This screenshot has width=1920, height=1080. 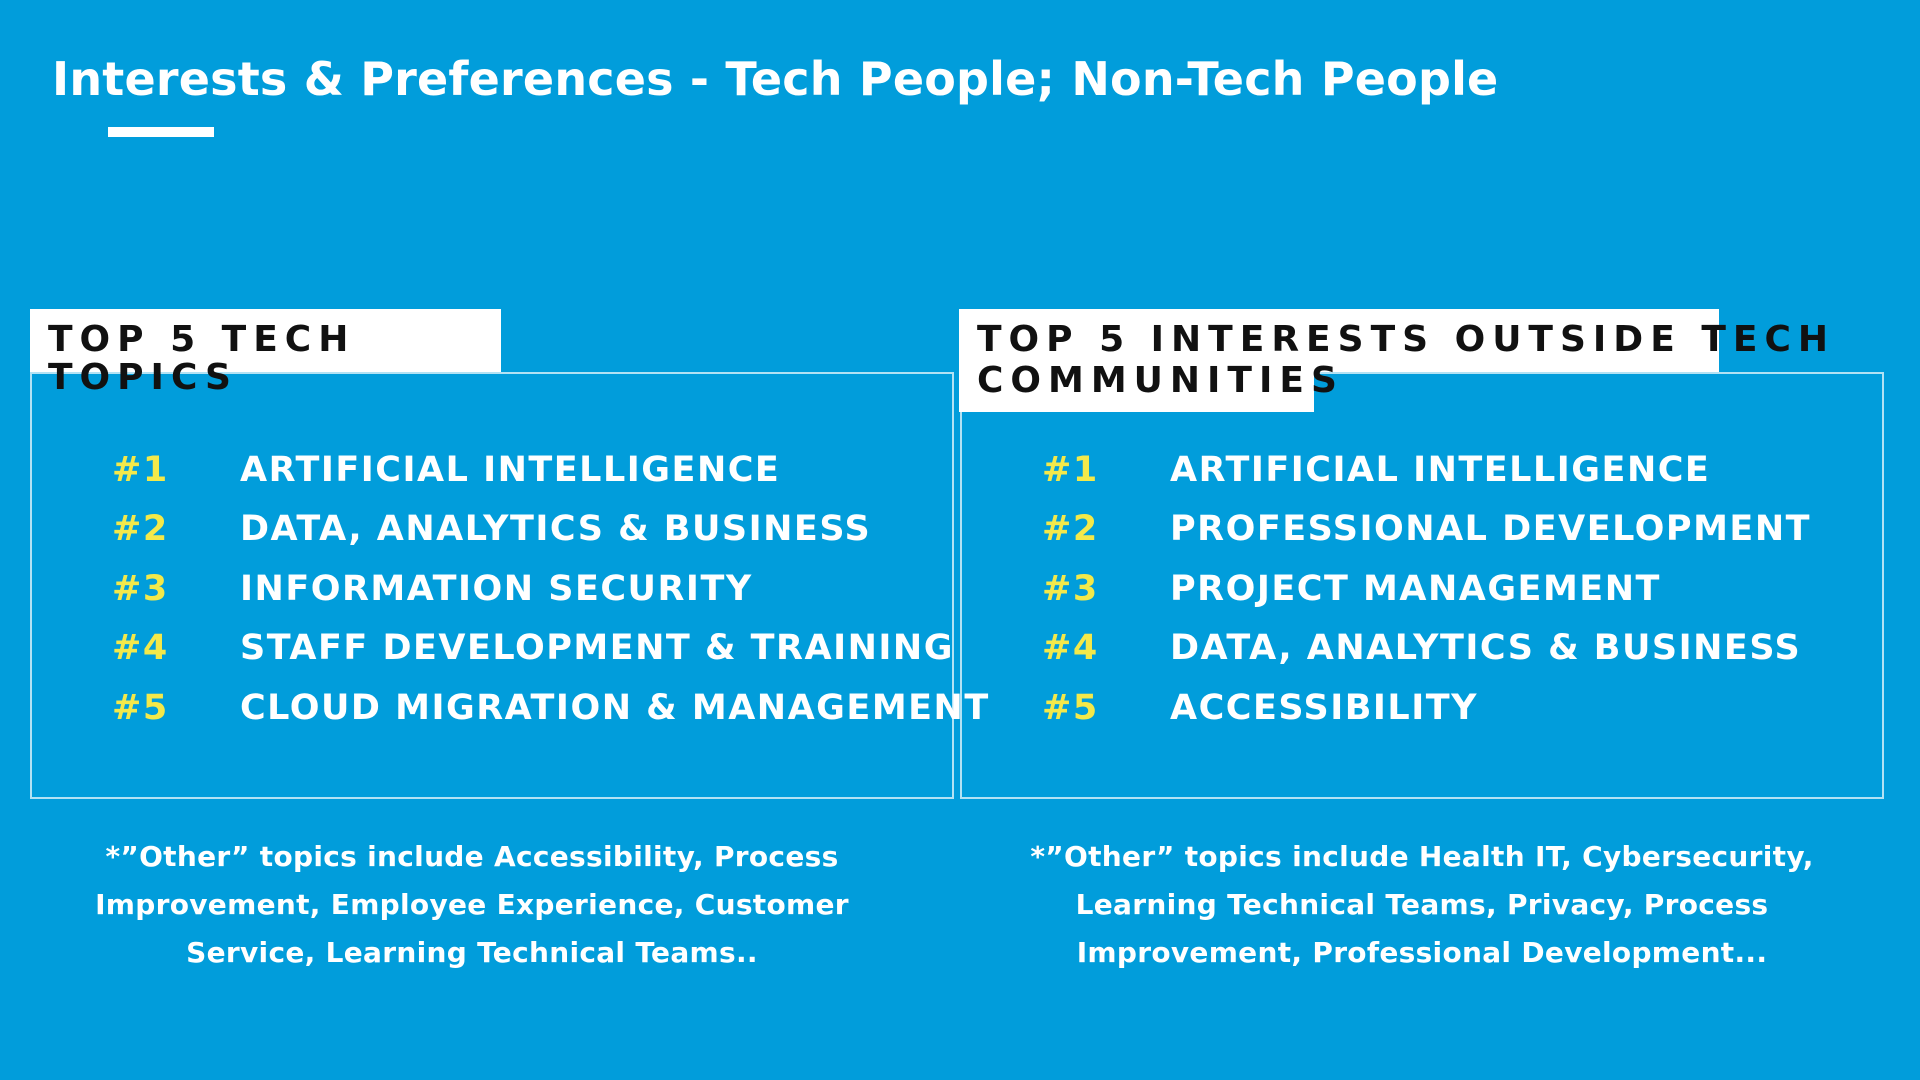 I want to click on outside-interest-item: #2 PROFESSIONAL DEVELOPMENT, so click(x=1426, y=530).